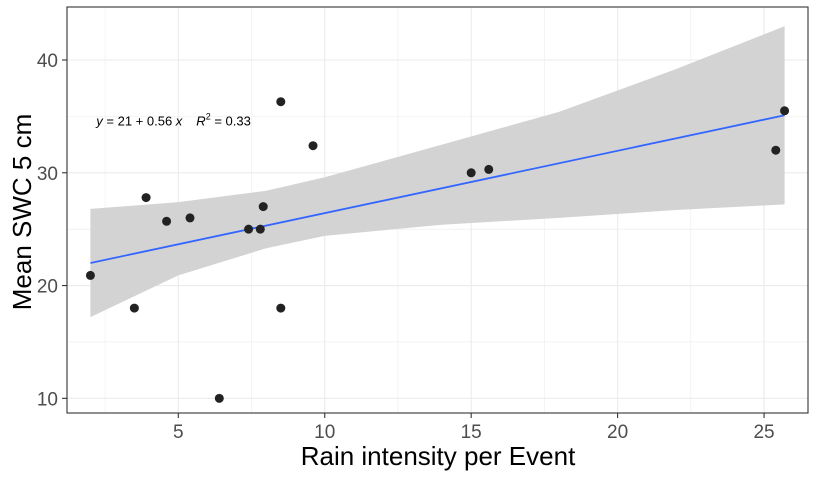 This screenshot has height=477, width=817. I want to click on r-squared-label: R, so click(200, 120).